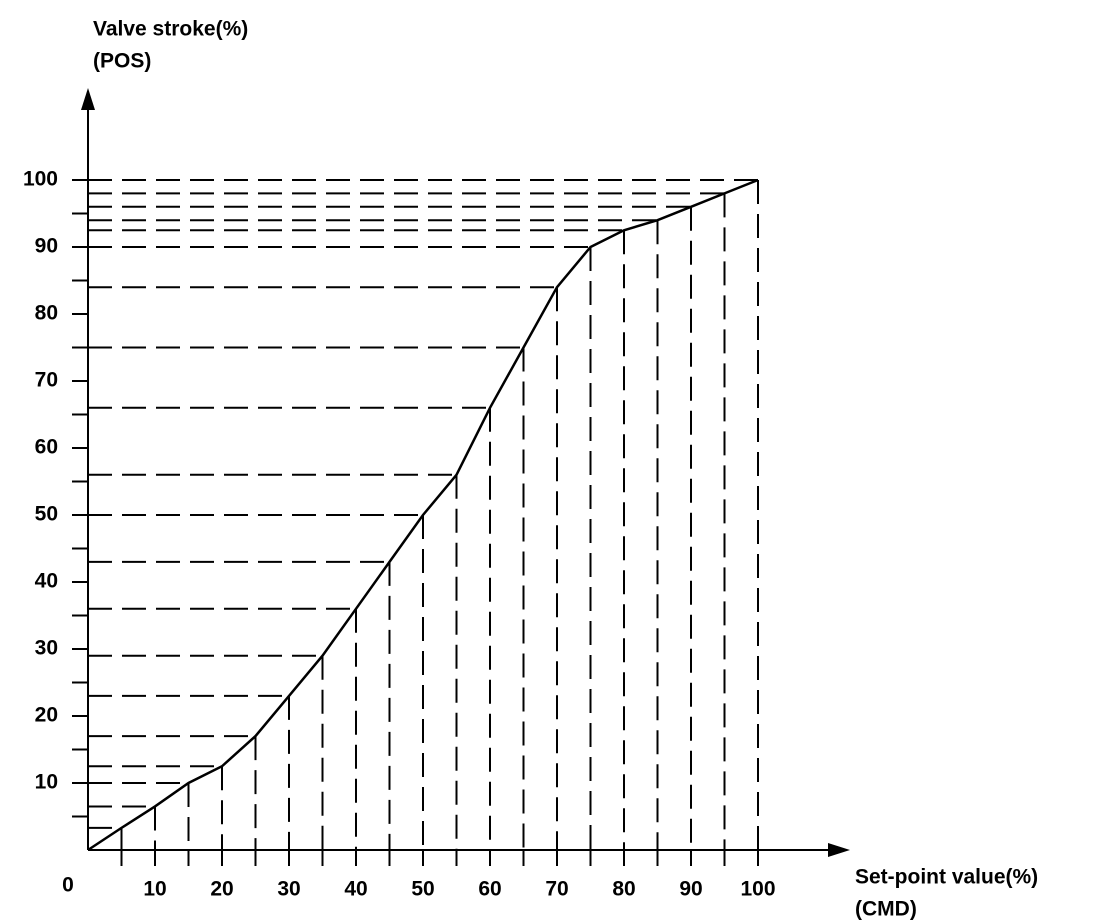 The image size is (1102, 923). I want to click on y-tick-label: 80, so click(46, 313).